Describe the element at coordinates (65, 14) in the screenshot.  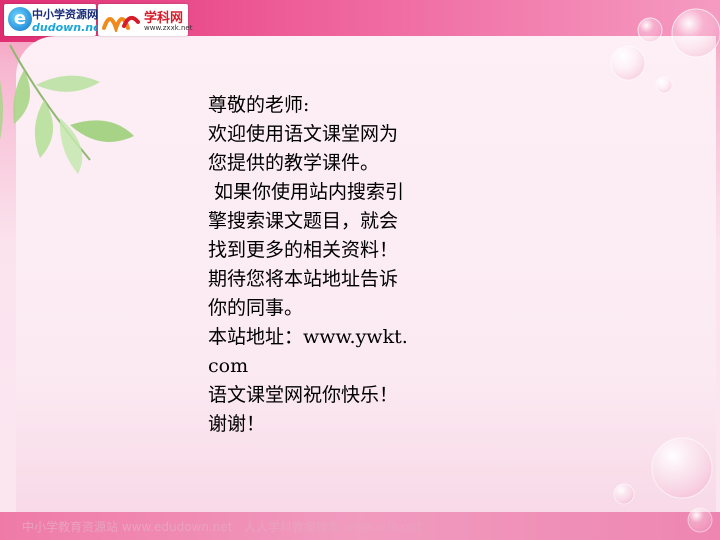
I see `logo1-title: 中小学资源网` at that location.